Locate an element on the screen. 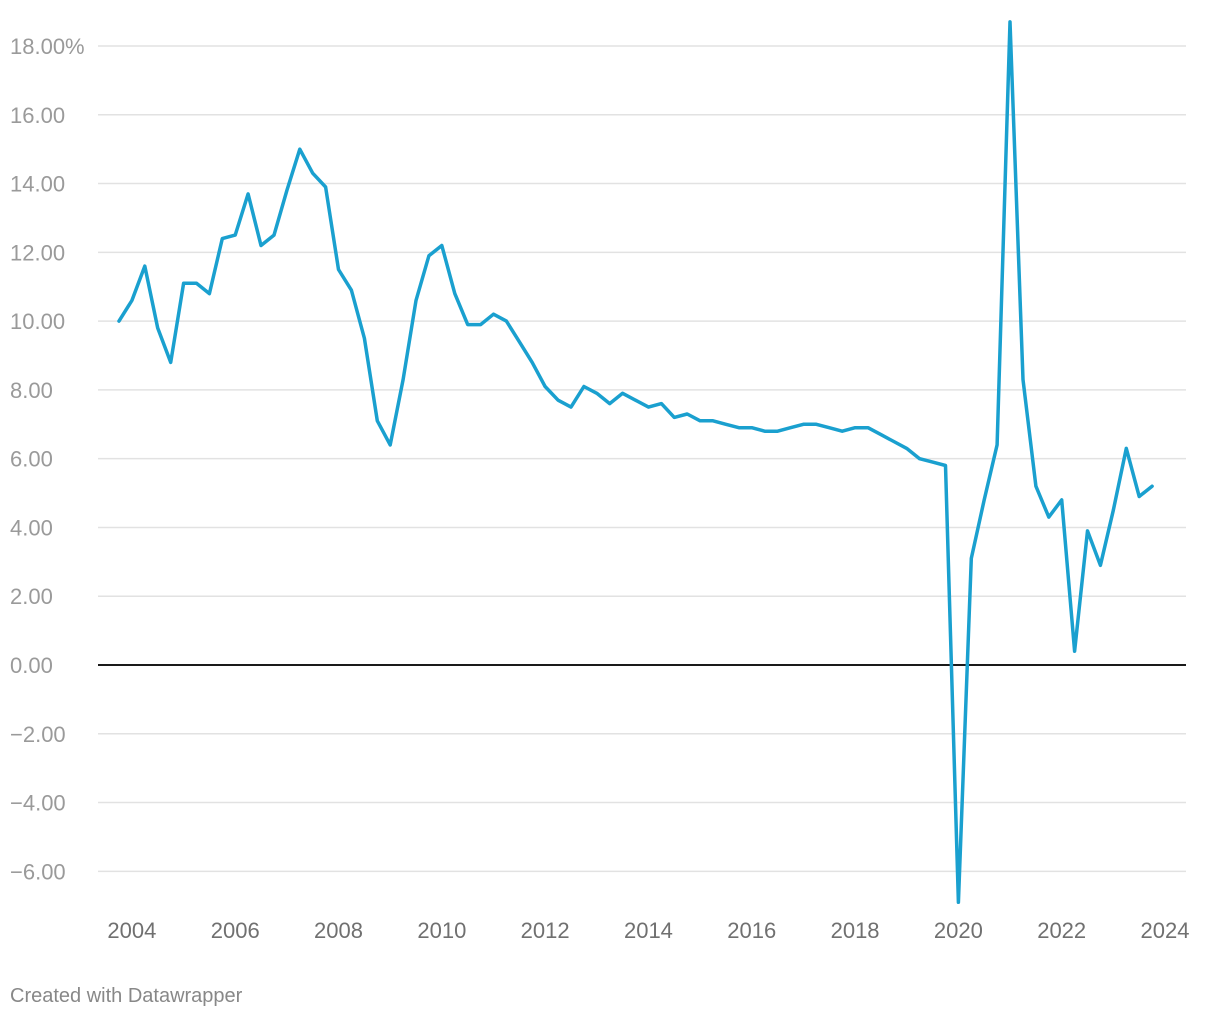  y-tick-label: 10.00 is located at coordinates (37, 321).